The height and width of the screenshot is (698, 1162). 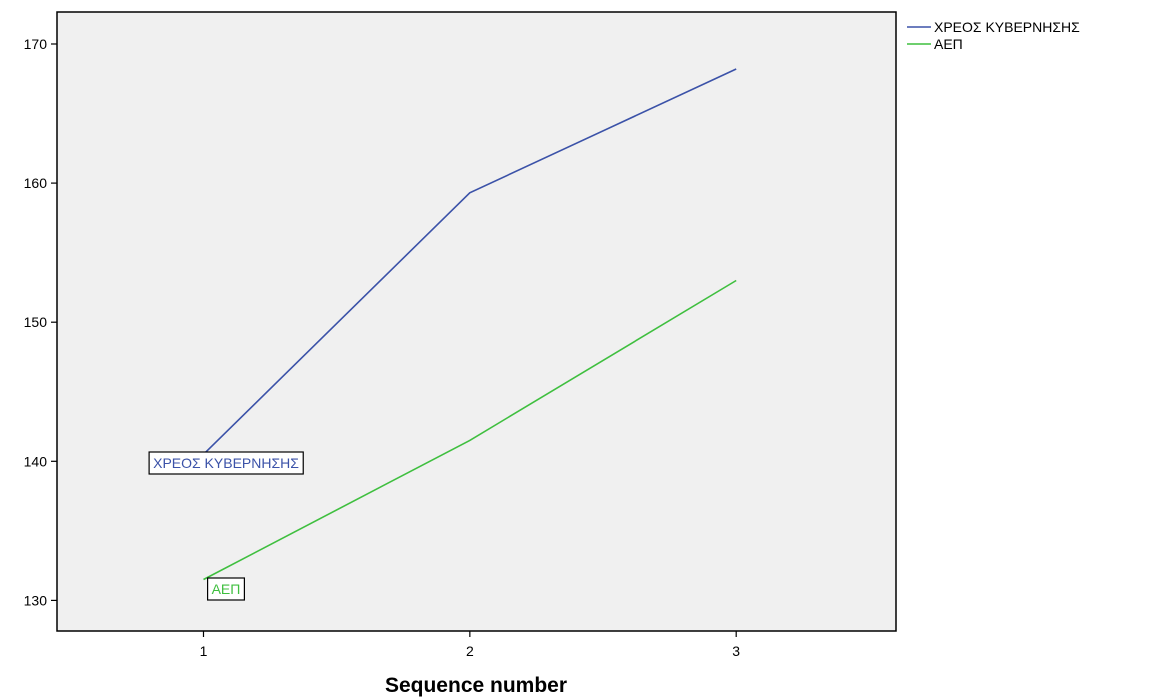 I want to click on inline-label-text: ΧΡΕΟΣ ΚΥΒΕΡΝΗΣΗΣ, so click(x=226, y=463).